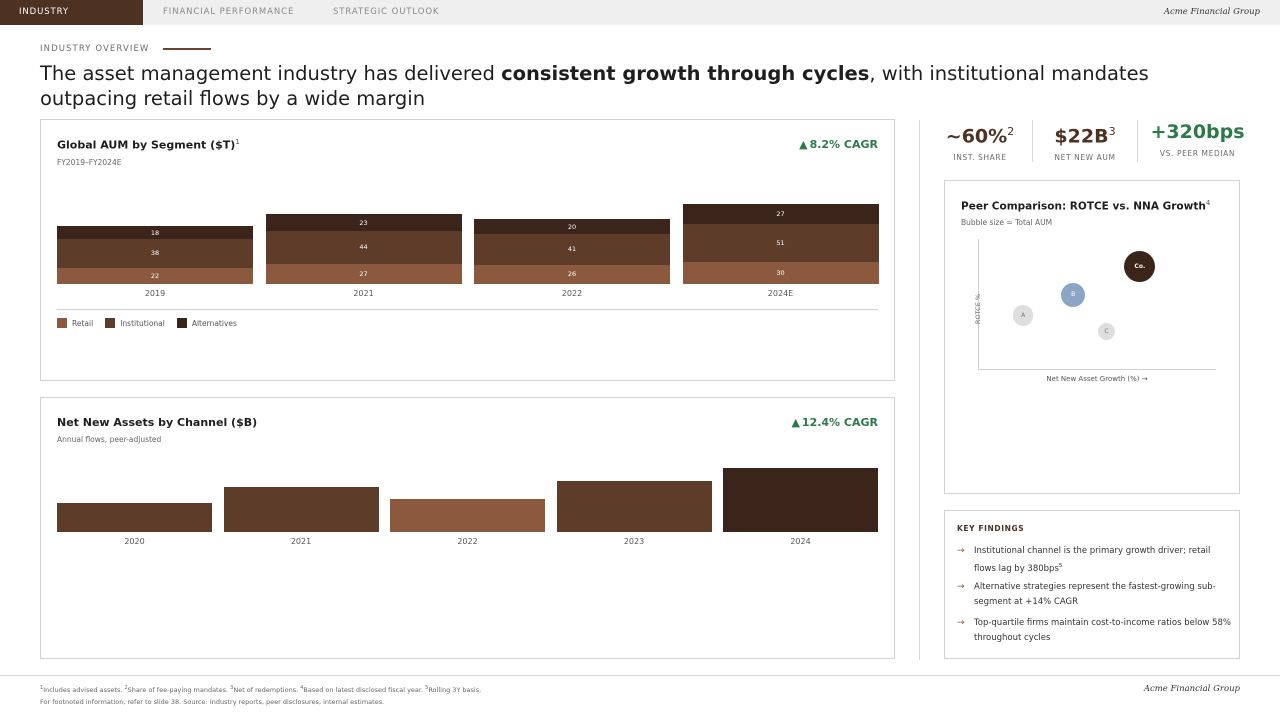 This screenshot has height=720, width=1280. What do you see at coordinates (71, 21) in the screenshot?
I see `tab-industry-overview: INDUSTRY OVERVIEW` at bounding box center [71, 21].